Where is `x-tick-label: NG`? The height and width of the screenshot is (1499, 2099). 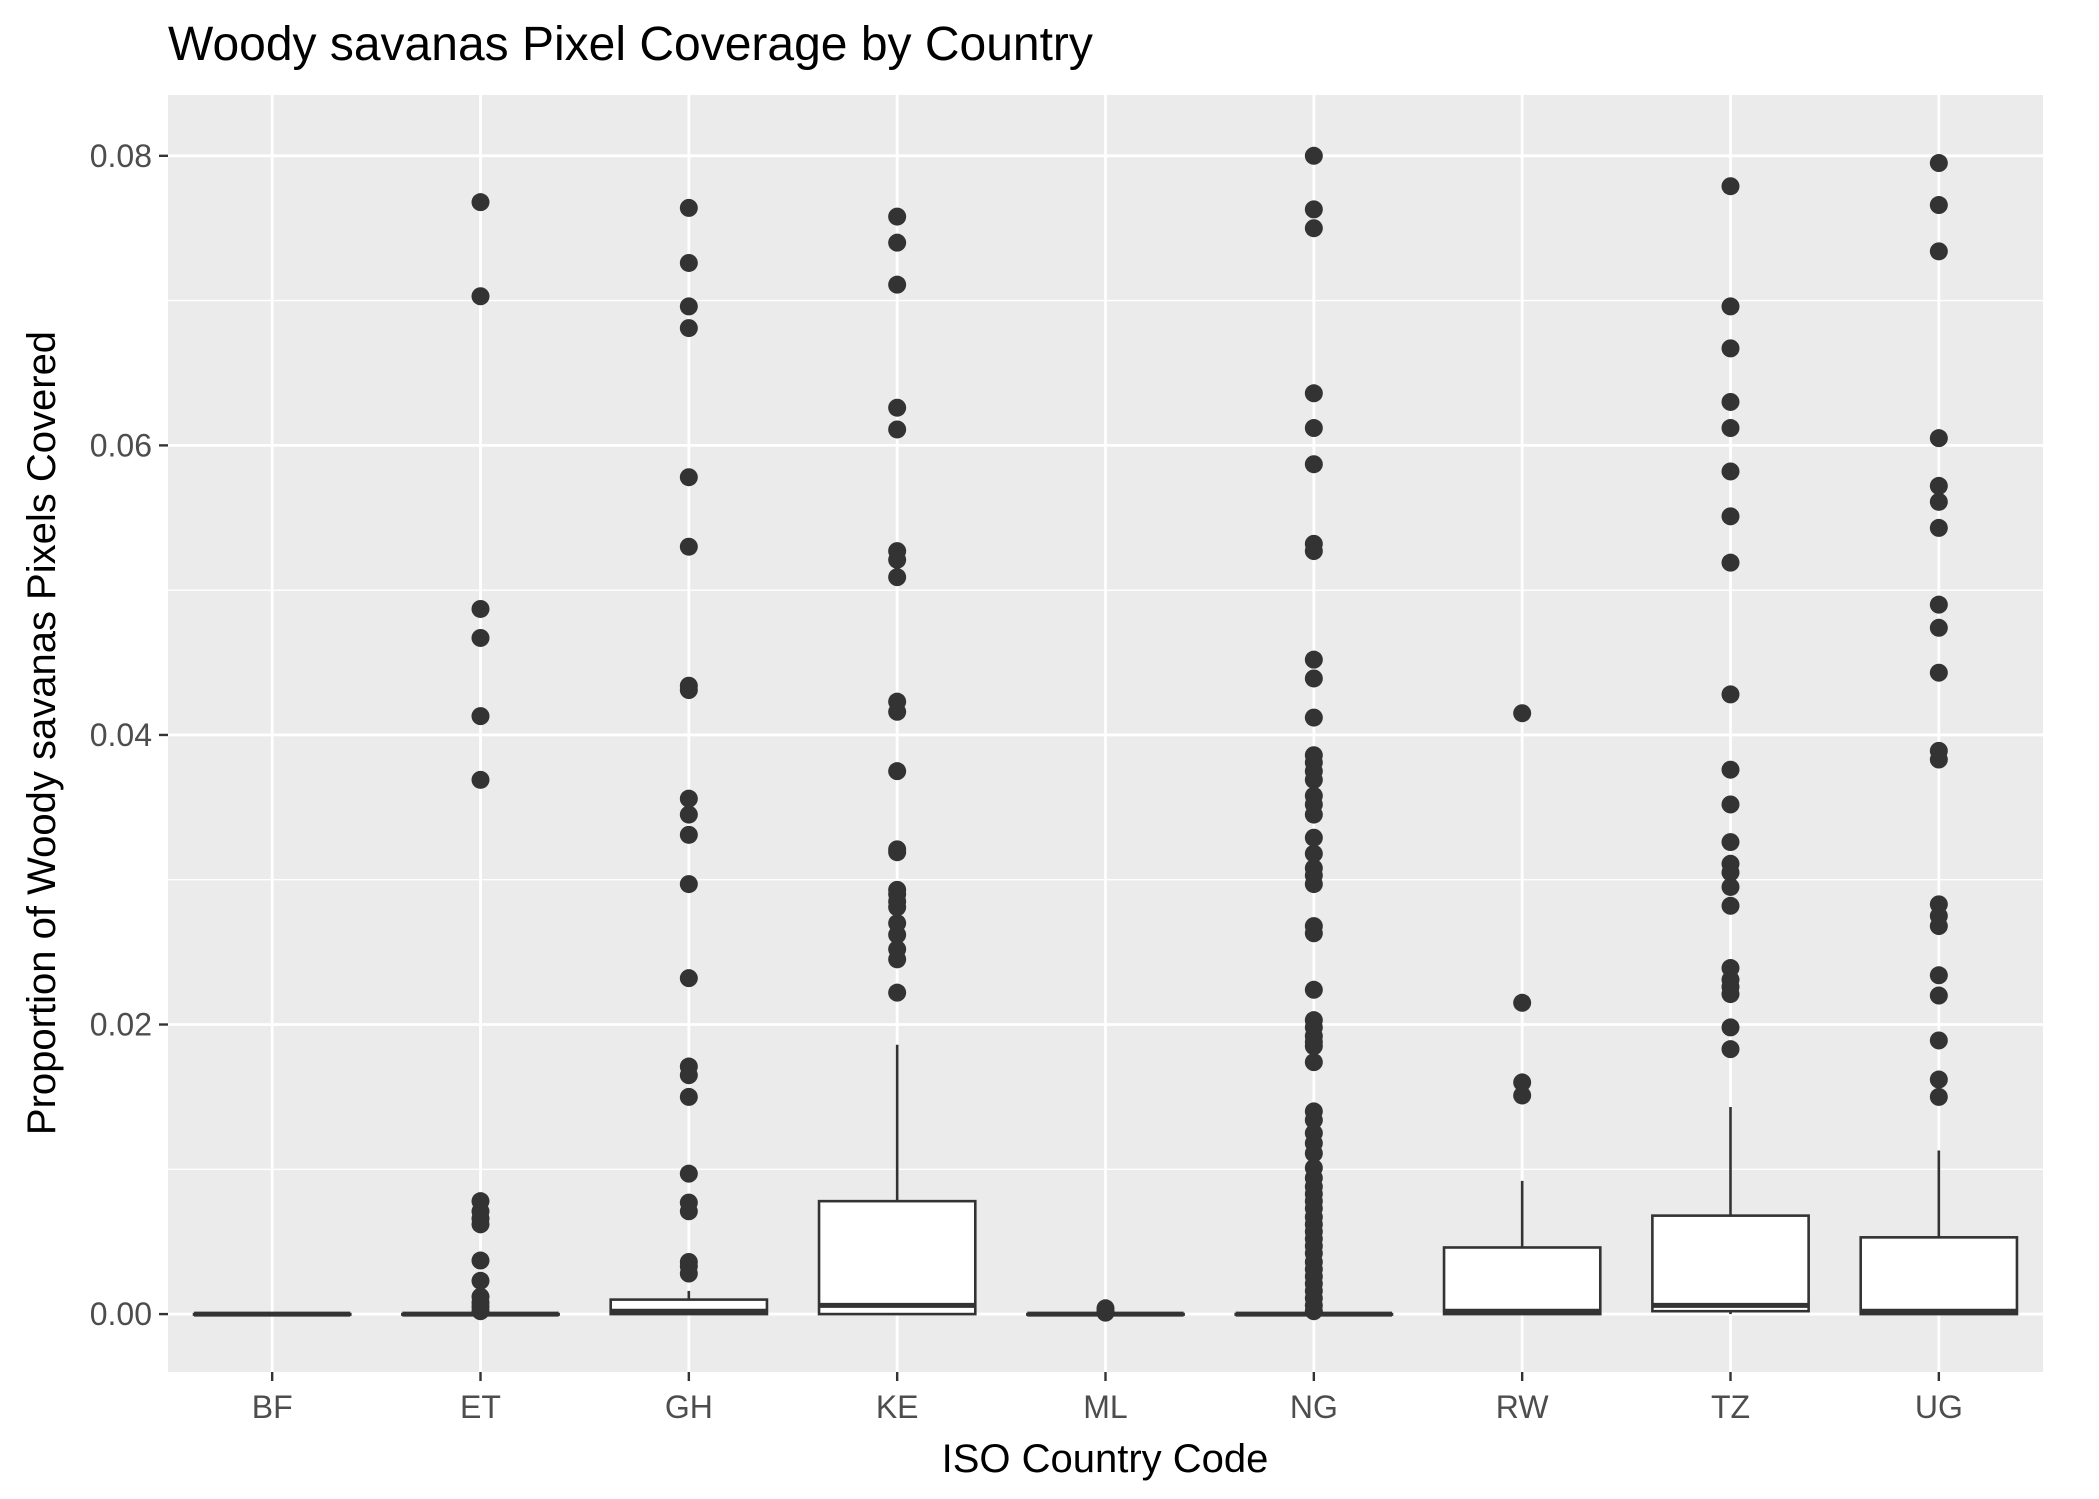 x-tick-label: NG is located at coordinates (1314, 1407).